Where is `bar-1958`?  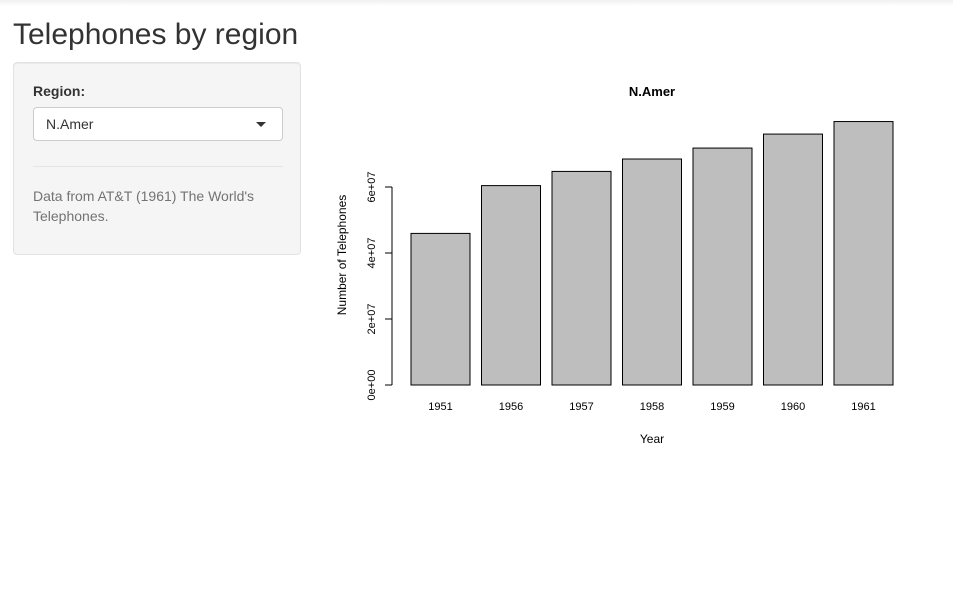
bar-1958 is located at coordinates (652, 272).